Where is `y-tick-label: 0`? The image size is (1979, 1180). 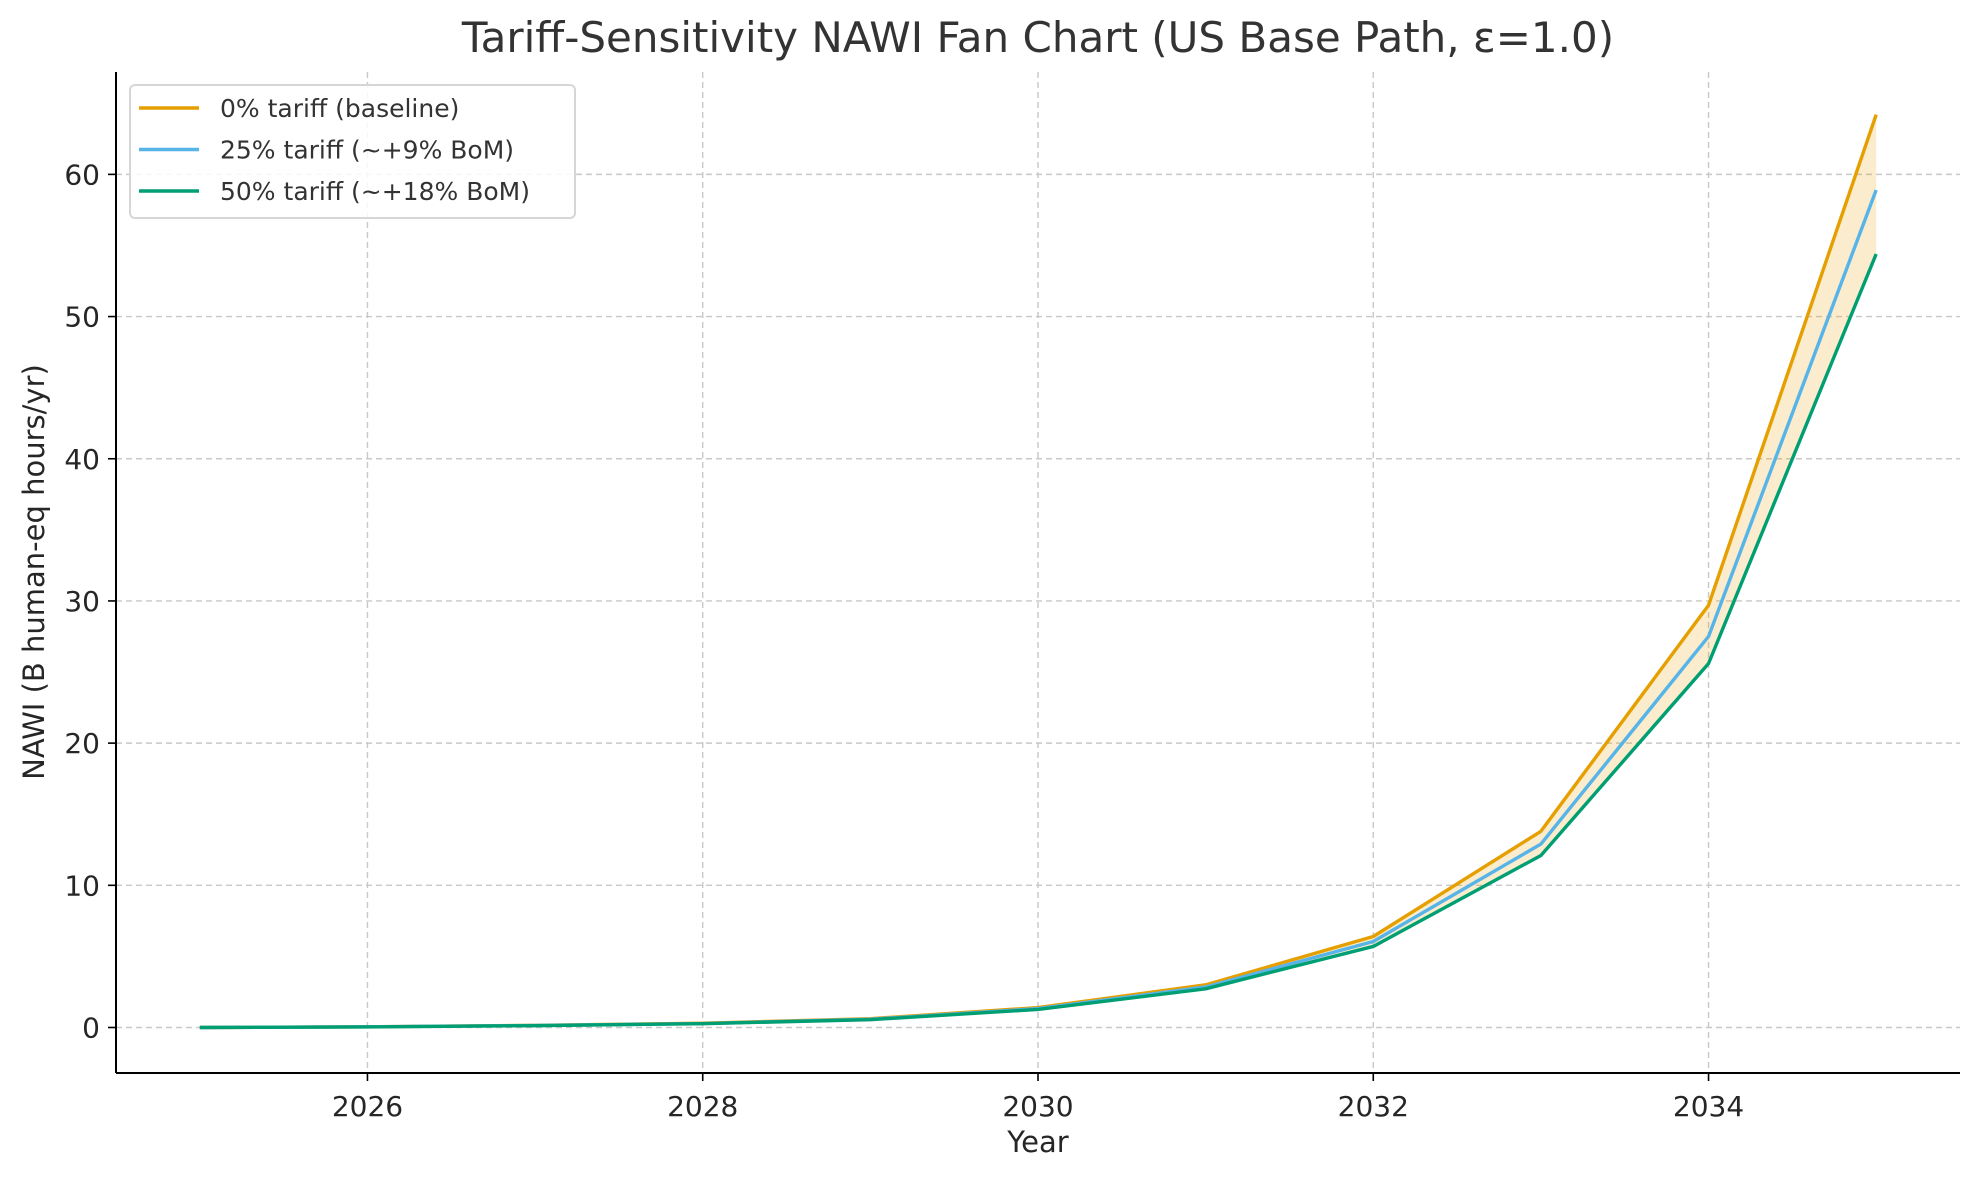 y-tick-label: 0 is located at coordinates (91, 1028).